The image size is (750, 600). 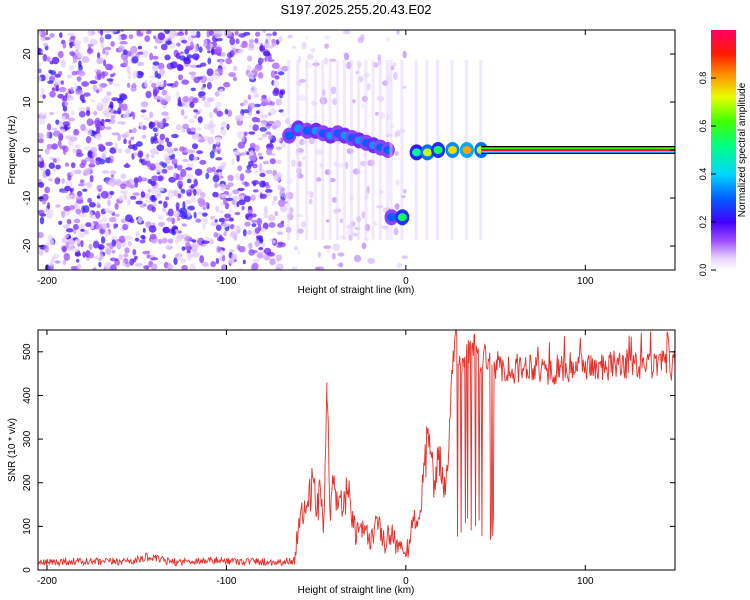 I want to click on spectrogram-xlabel: Height of straight line (km), so click(x=356, y=290).